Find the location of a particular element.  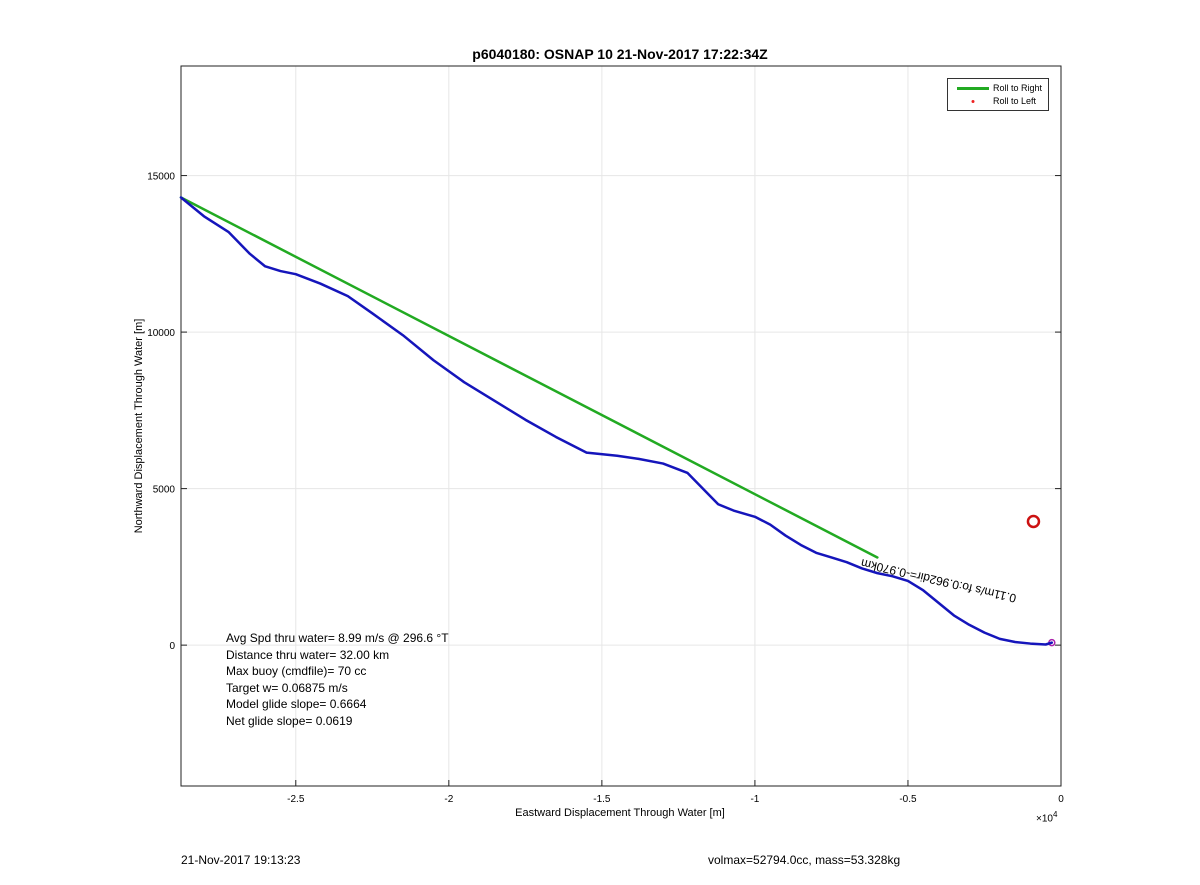

legend: Roll to Right Roll to Left is located at coordinates (998, 94).